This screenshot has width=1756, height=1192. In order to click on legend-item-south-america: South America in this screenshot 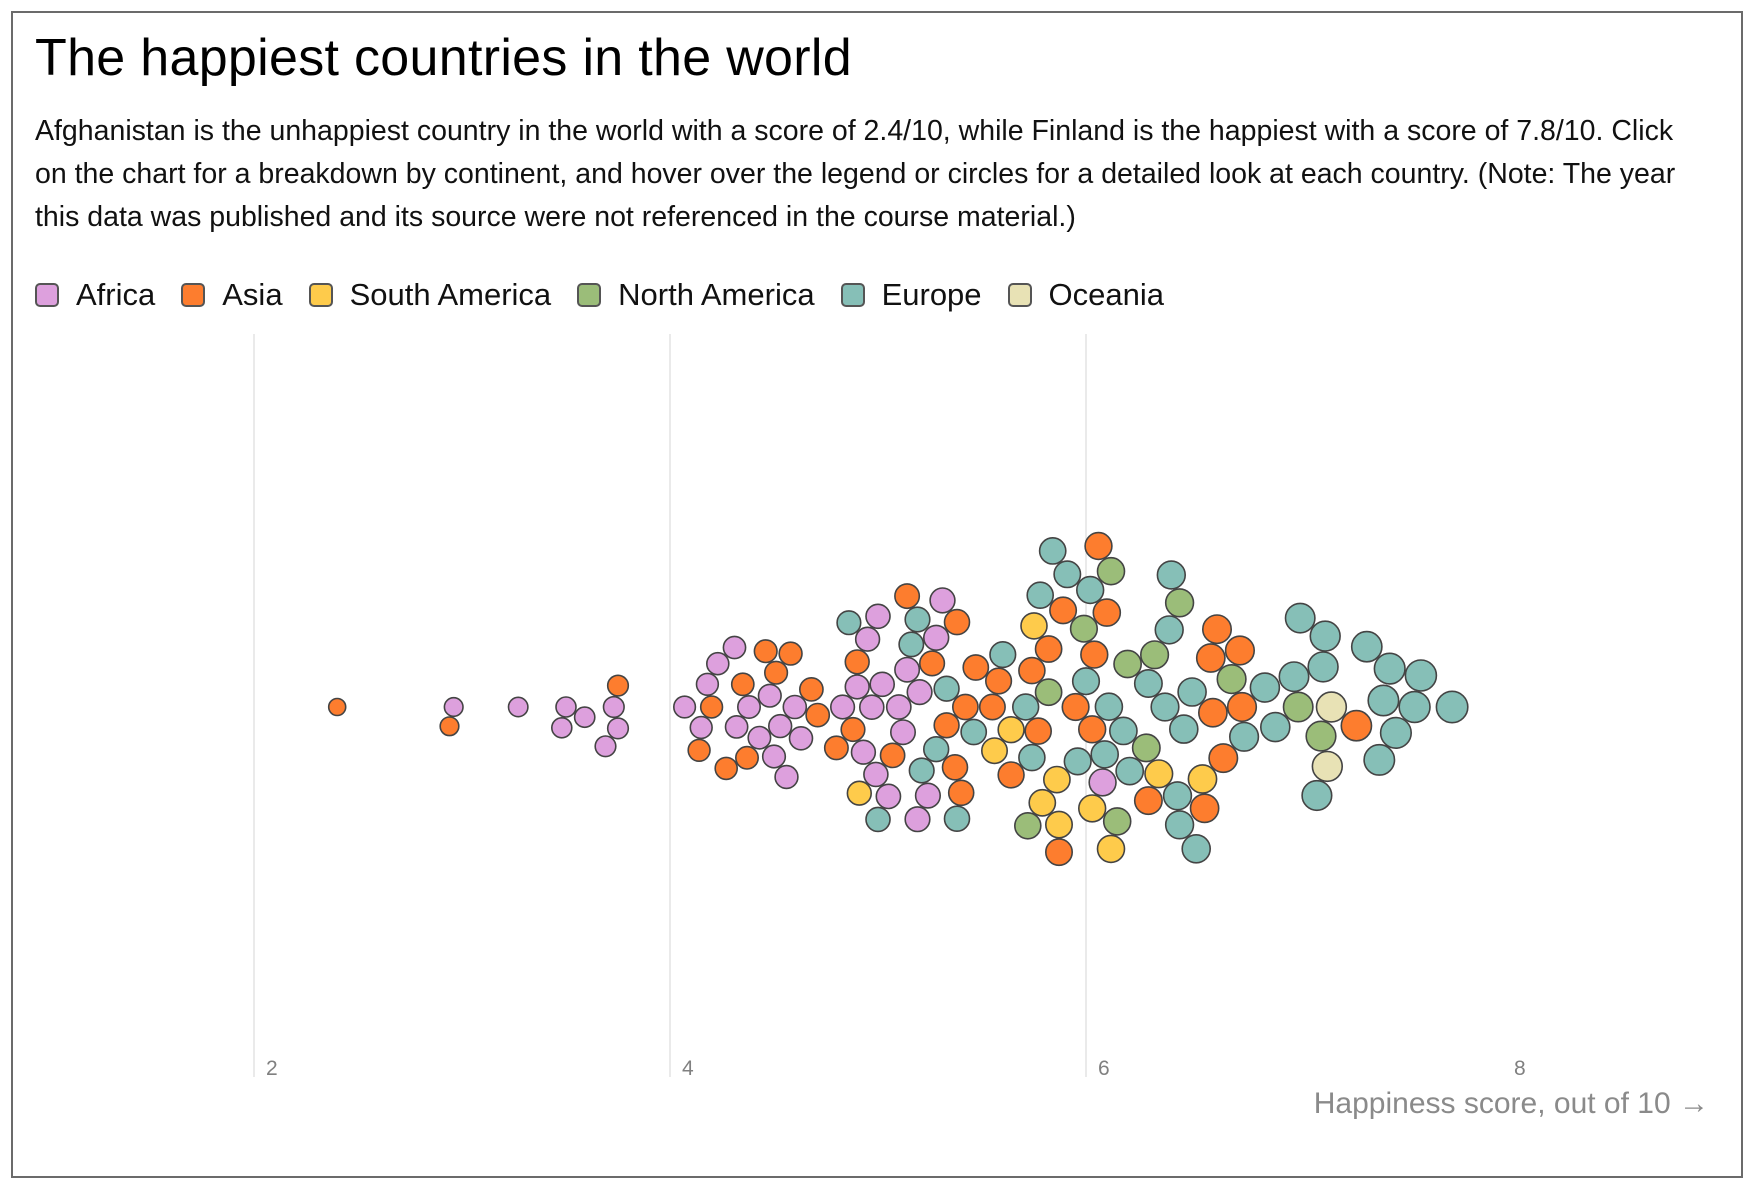, I will do `click(429, 295)`.